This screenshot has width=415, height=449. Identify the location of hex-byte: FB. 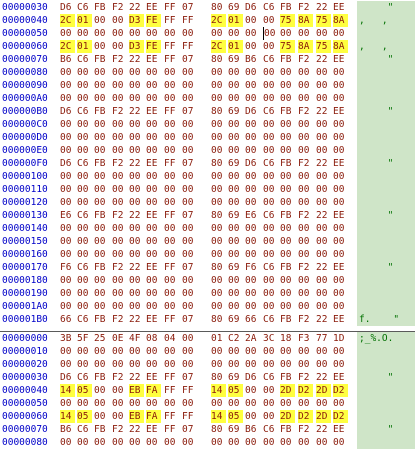
(100, 7).